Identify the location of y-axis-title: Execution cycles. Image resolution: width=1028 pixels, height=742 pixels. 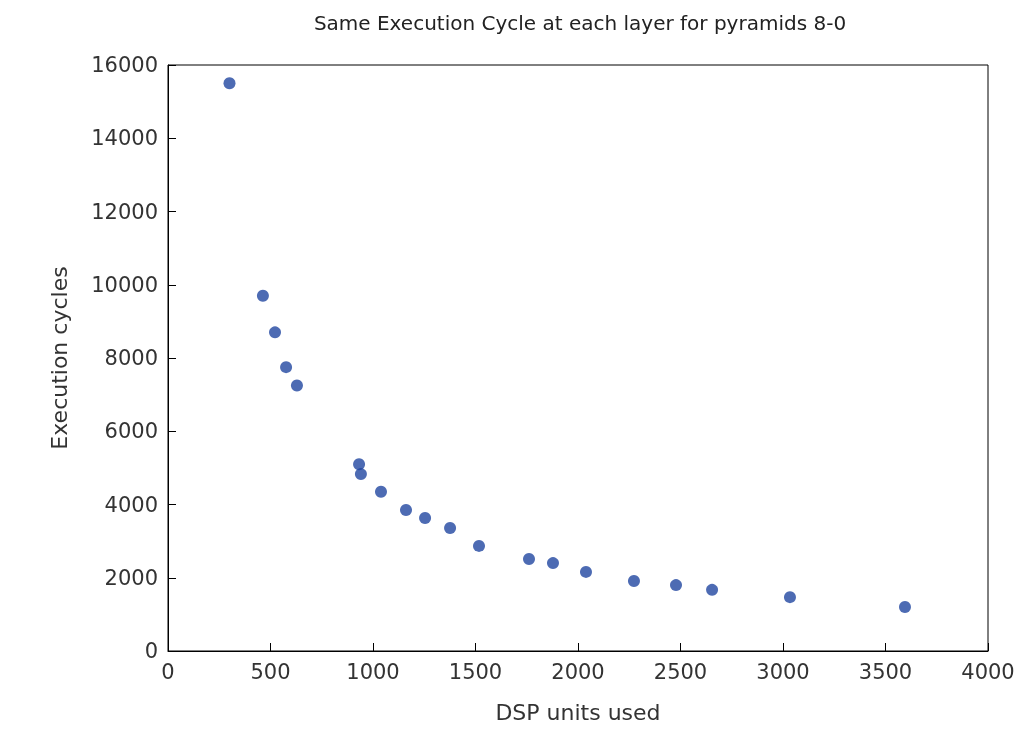
(59, 358).